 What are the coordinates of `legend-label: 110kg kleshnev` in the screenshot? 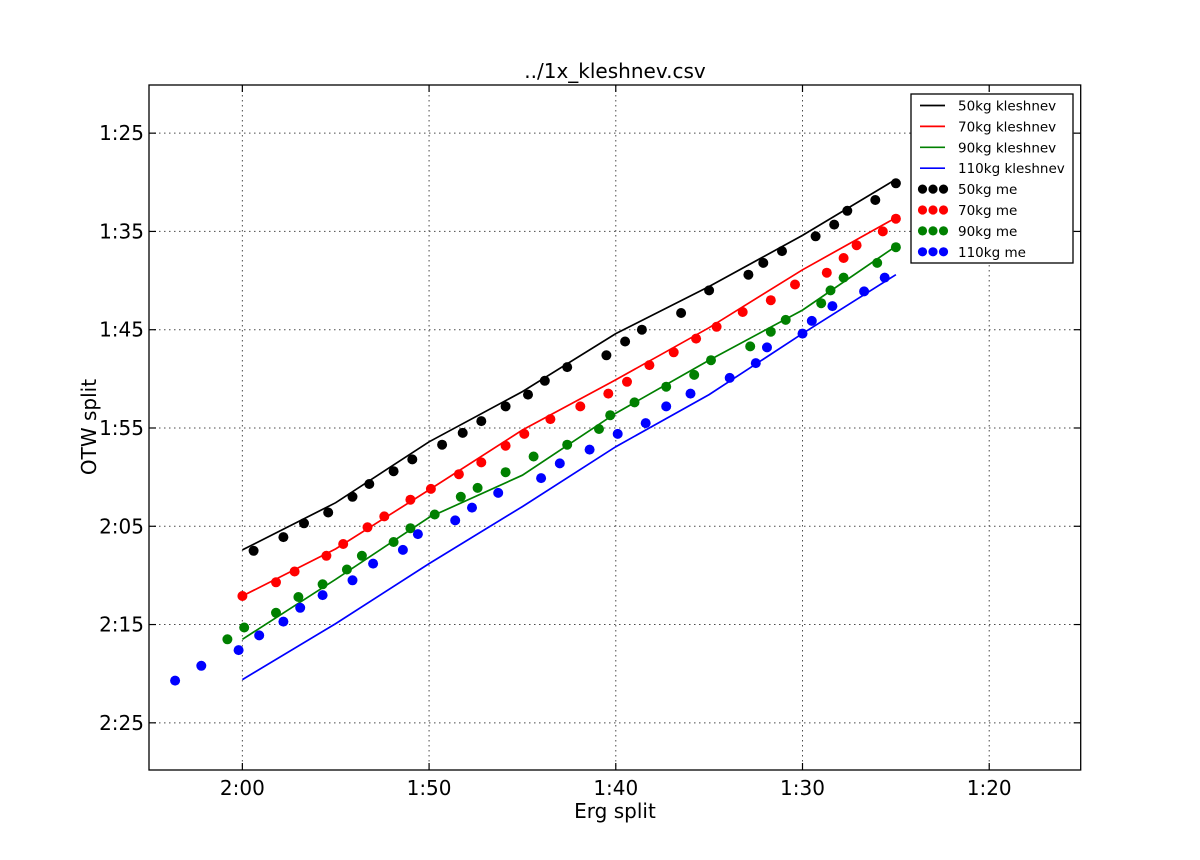 It's located at (1011, 169).